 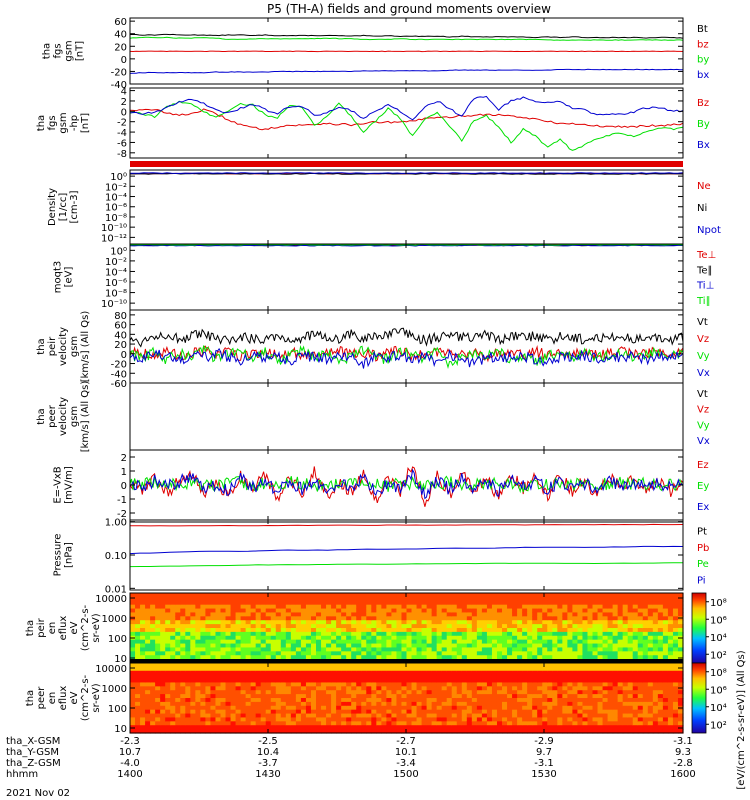 What do you see at coordinates (406, 207) in the screenshot?
I see `panel-frame` at bounding box center [406, 207].